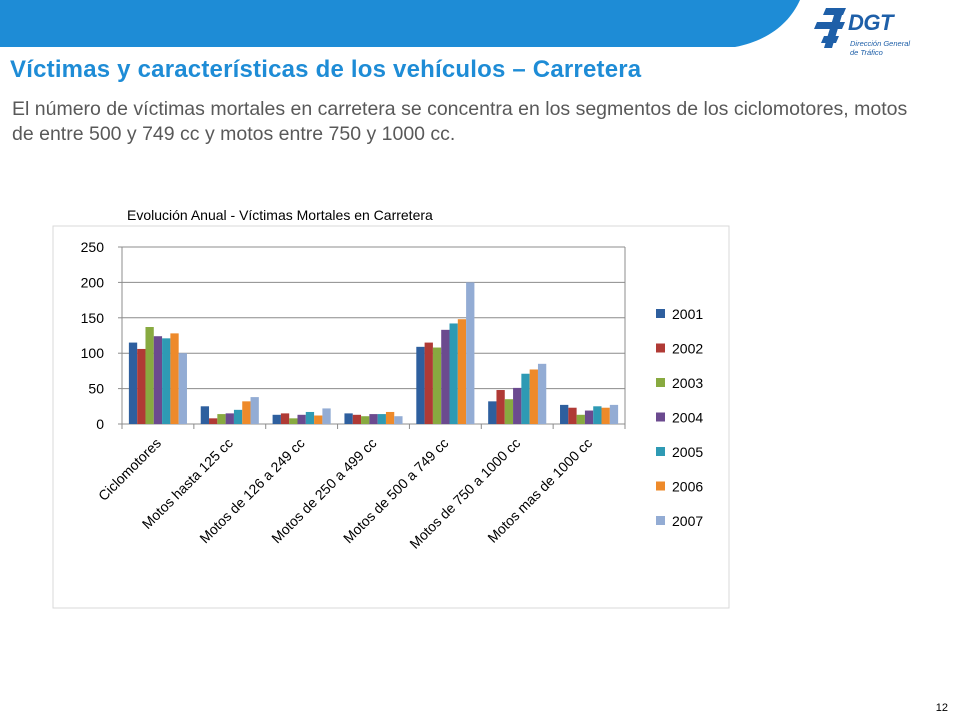 This screenshot has height=720, width=960. Describe the element at coordinates (400, 23) in the screenshot. I see `header-band` at that location.